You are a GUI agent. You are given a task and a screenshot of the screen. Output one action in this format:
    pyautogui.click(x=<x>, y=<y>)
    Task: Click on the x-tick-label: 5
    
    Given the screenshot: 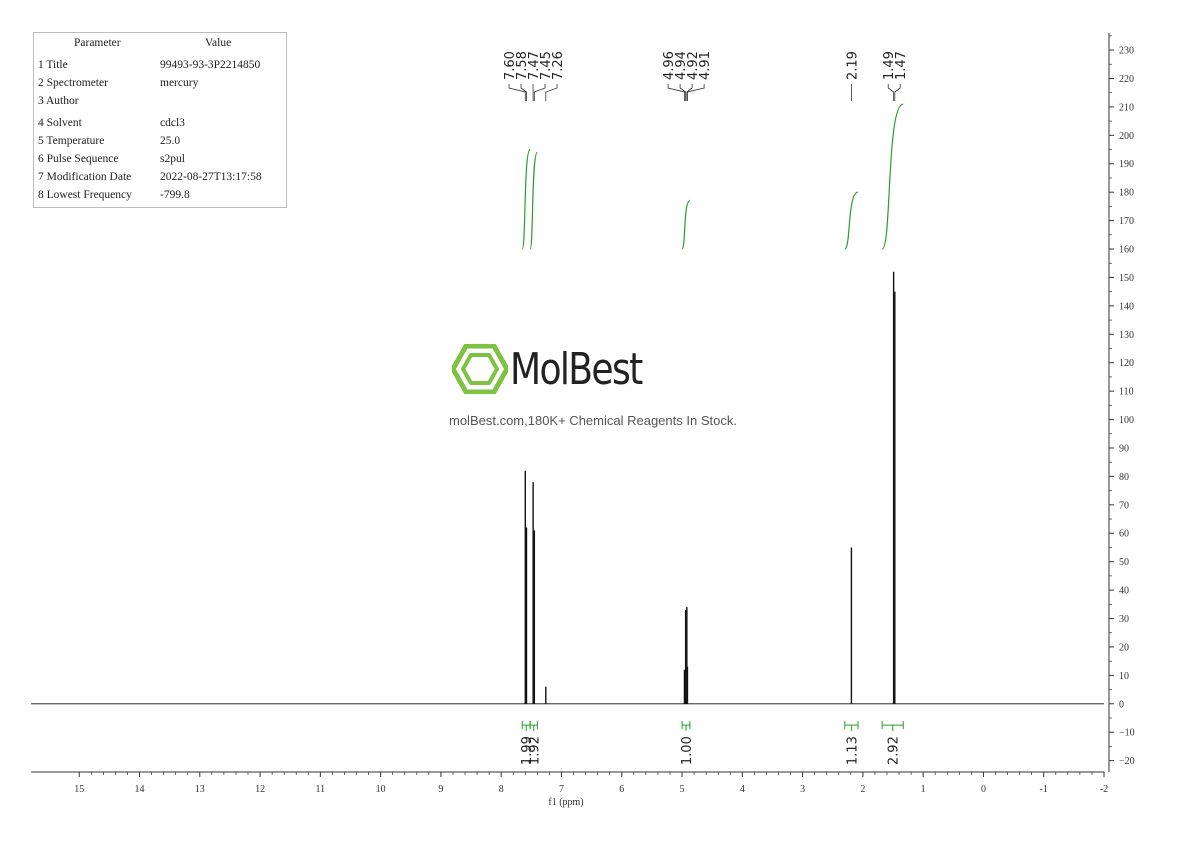 What is the action you would take?
    pyautogui.click(x=682, y=789)
    